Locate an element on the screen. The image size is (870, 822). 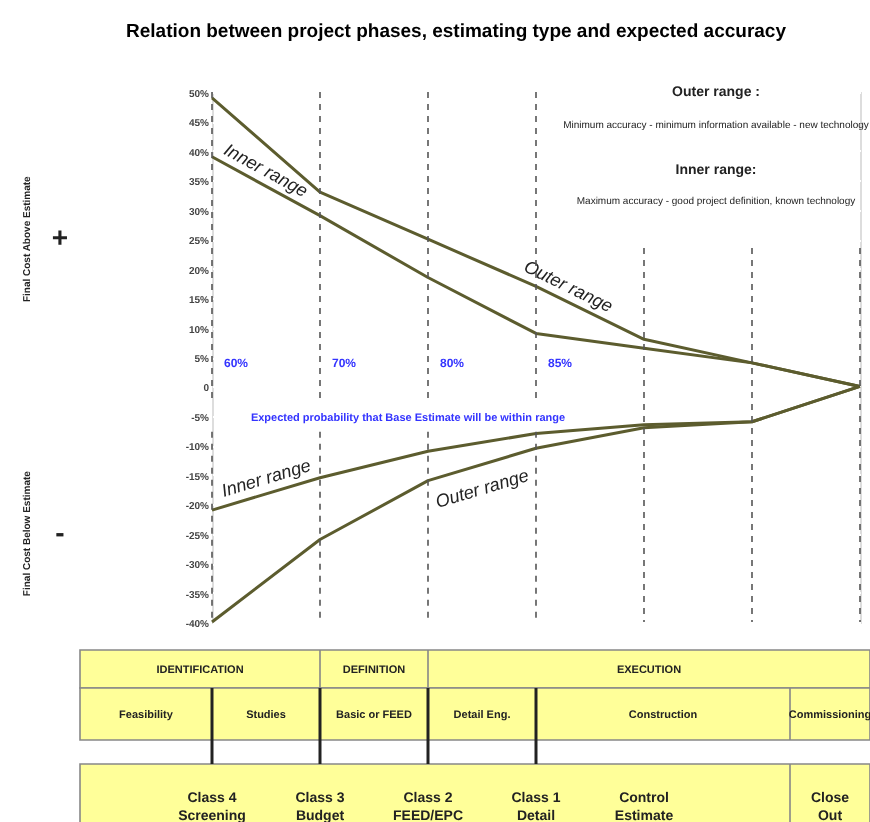
chart-title: Relation between project phases, estimating type and expected accuracy is located at coordinates (457, 32).